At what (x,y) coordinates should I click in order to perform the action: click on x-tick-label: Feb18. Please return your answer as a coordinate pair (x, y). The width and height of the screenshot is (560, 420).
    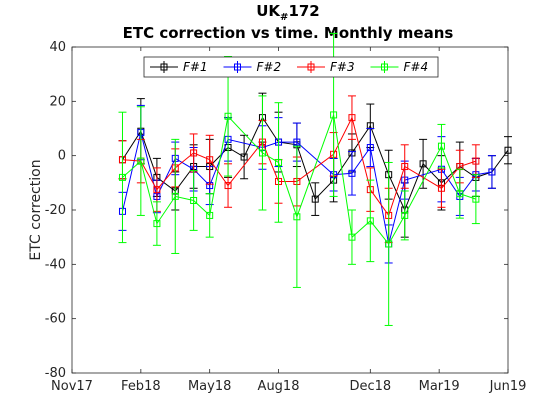
    Looking at the image, I should click on (141, 386).